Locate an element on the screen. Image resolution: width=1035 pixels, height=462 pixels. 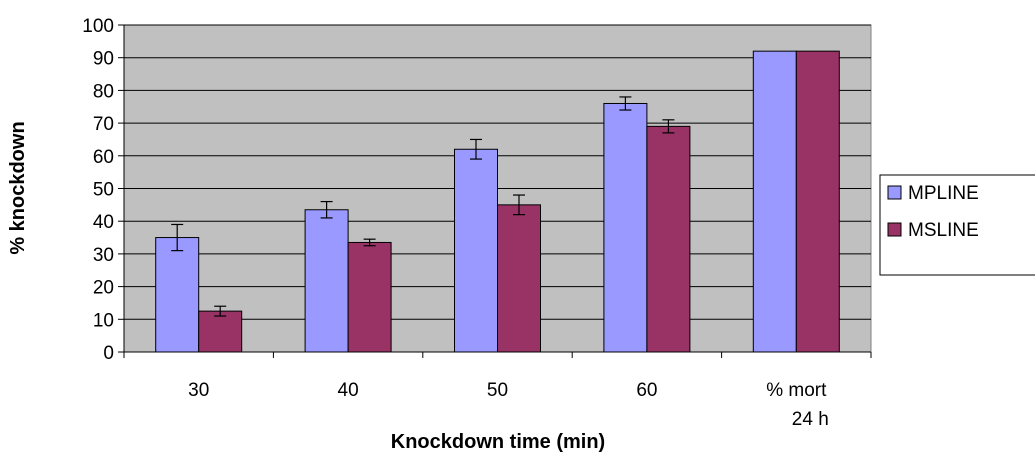
x-tick-label-3-0: 60 is located at coordinates (646, 390).